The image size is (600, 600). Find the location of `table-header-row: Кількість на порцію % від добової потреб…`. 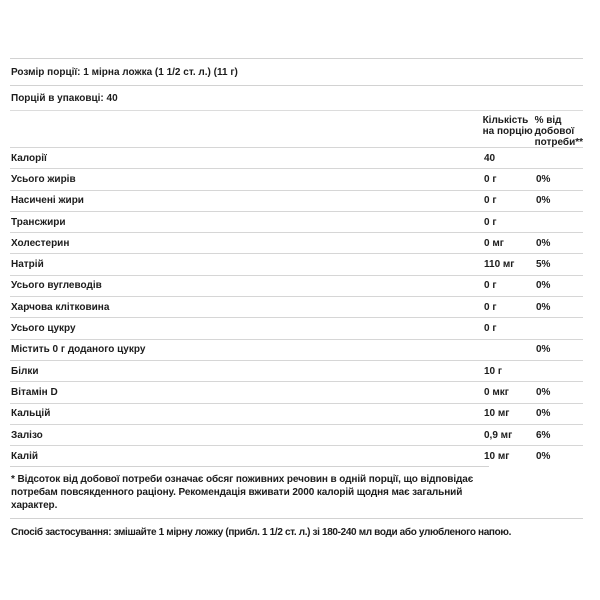

table-header-row: Кількість на порцію % від добової потреб… is located at coordinates (297, 129).